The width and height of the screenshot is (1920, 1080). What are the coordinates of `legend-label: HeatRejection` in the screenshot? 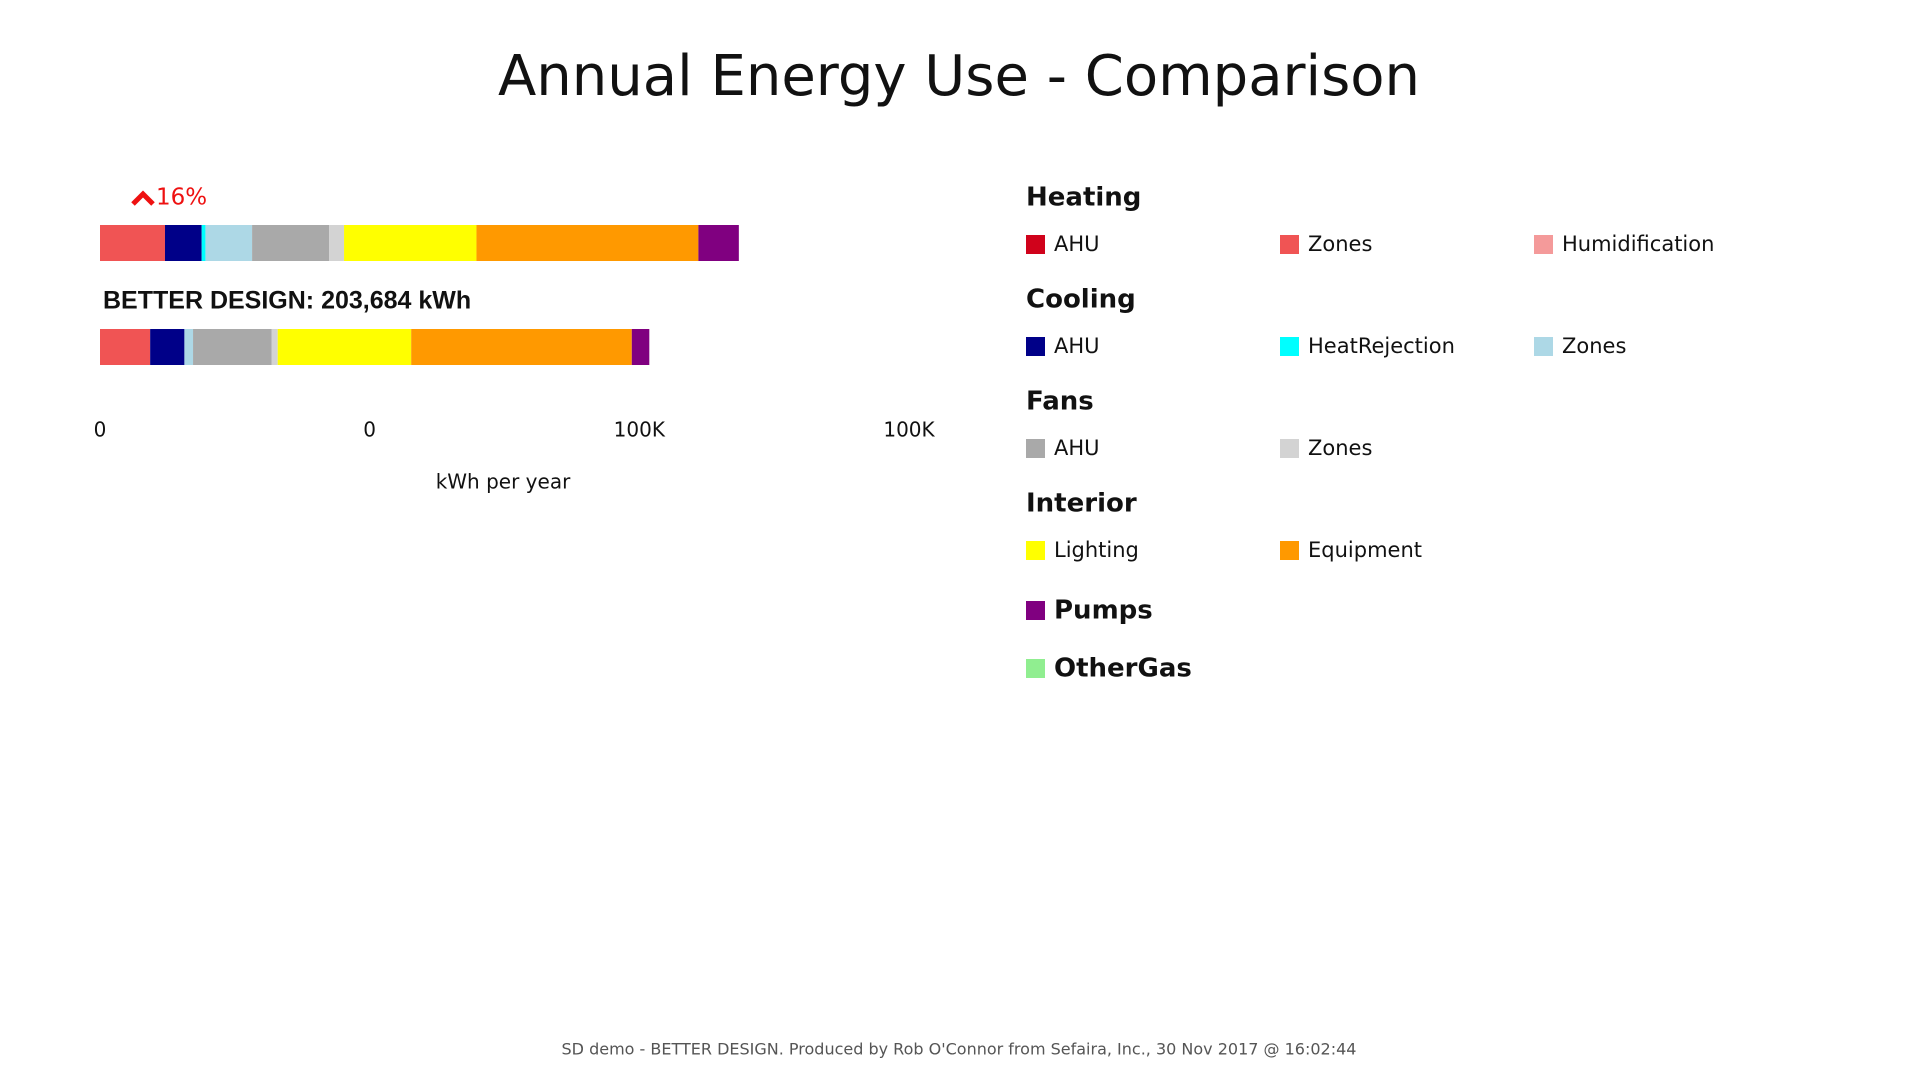 It's located at (1381, 346).